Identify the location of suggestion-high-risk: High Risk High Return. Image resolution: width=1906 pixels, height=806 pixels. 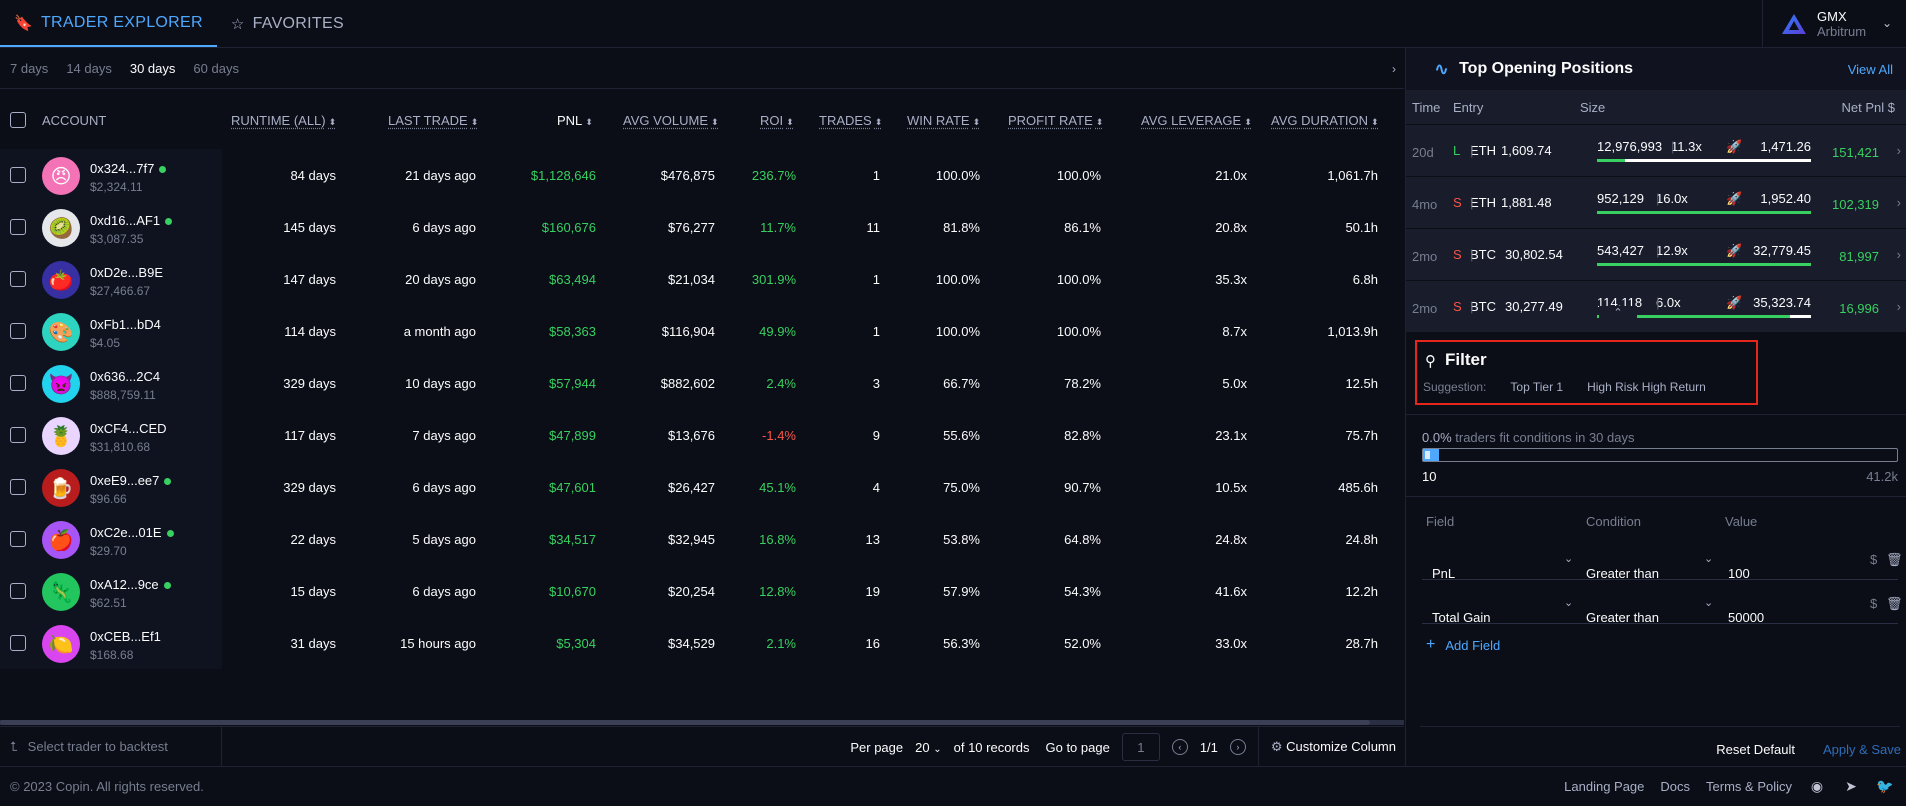
(1646, 387).